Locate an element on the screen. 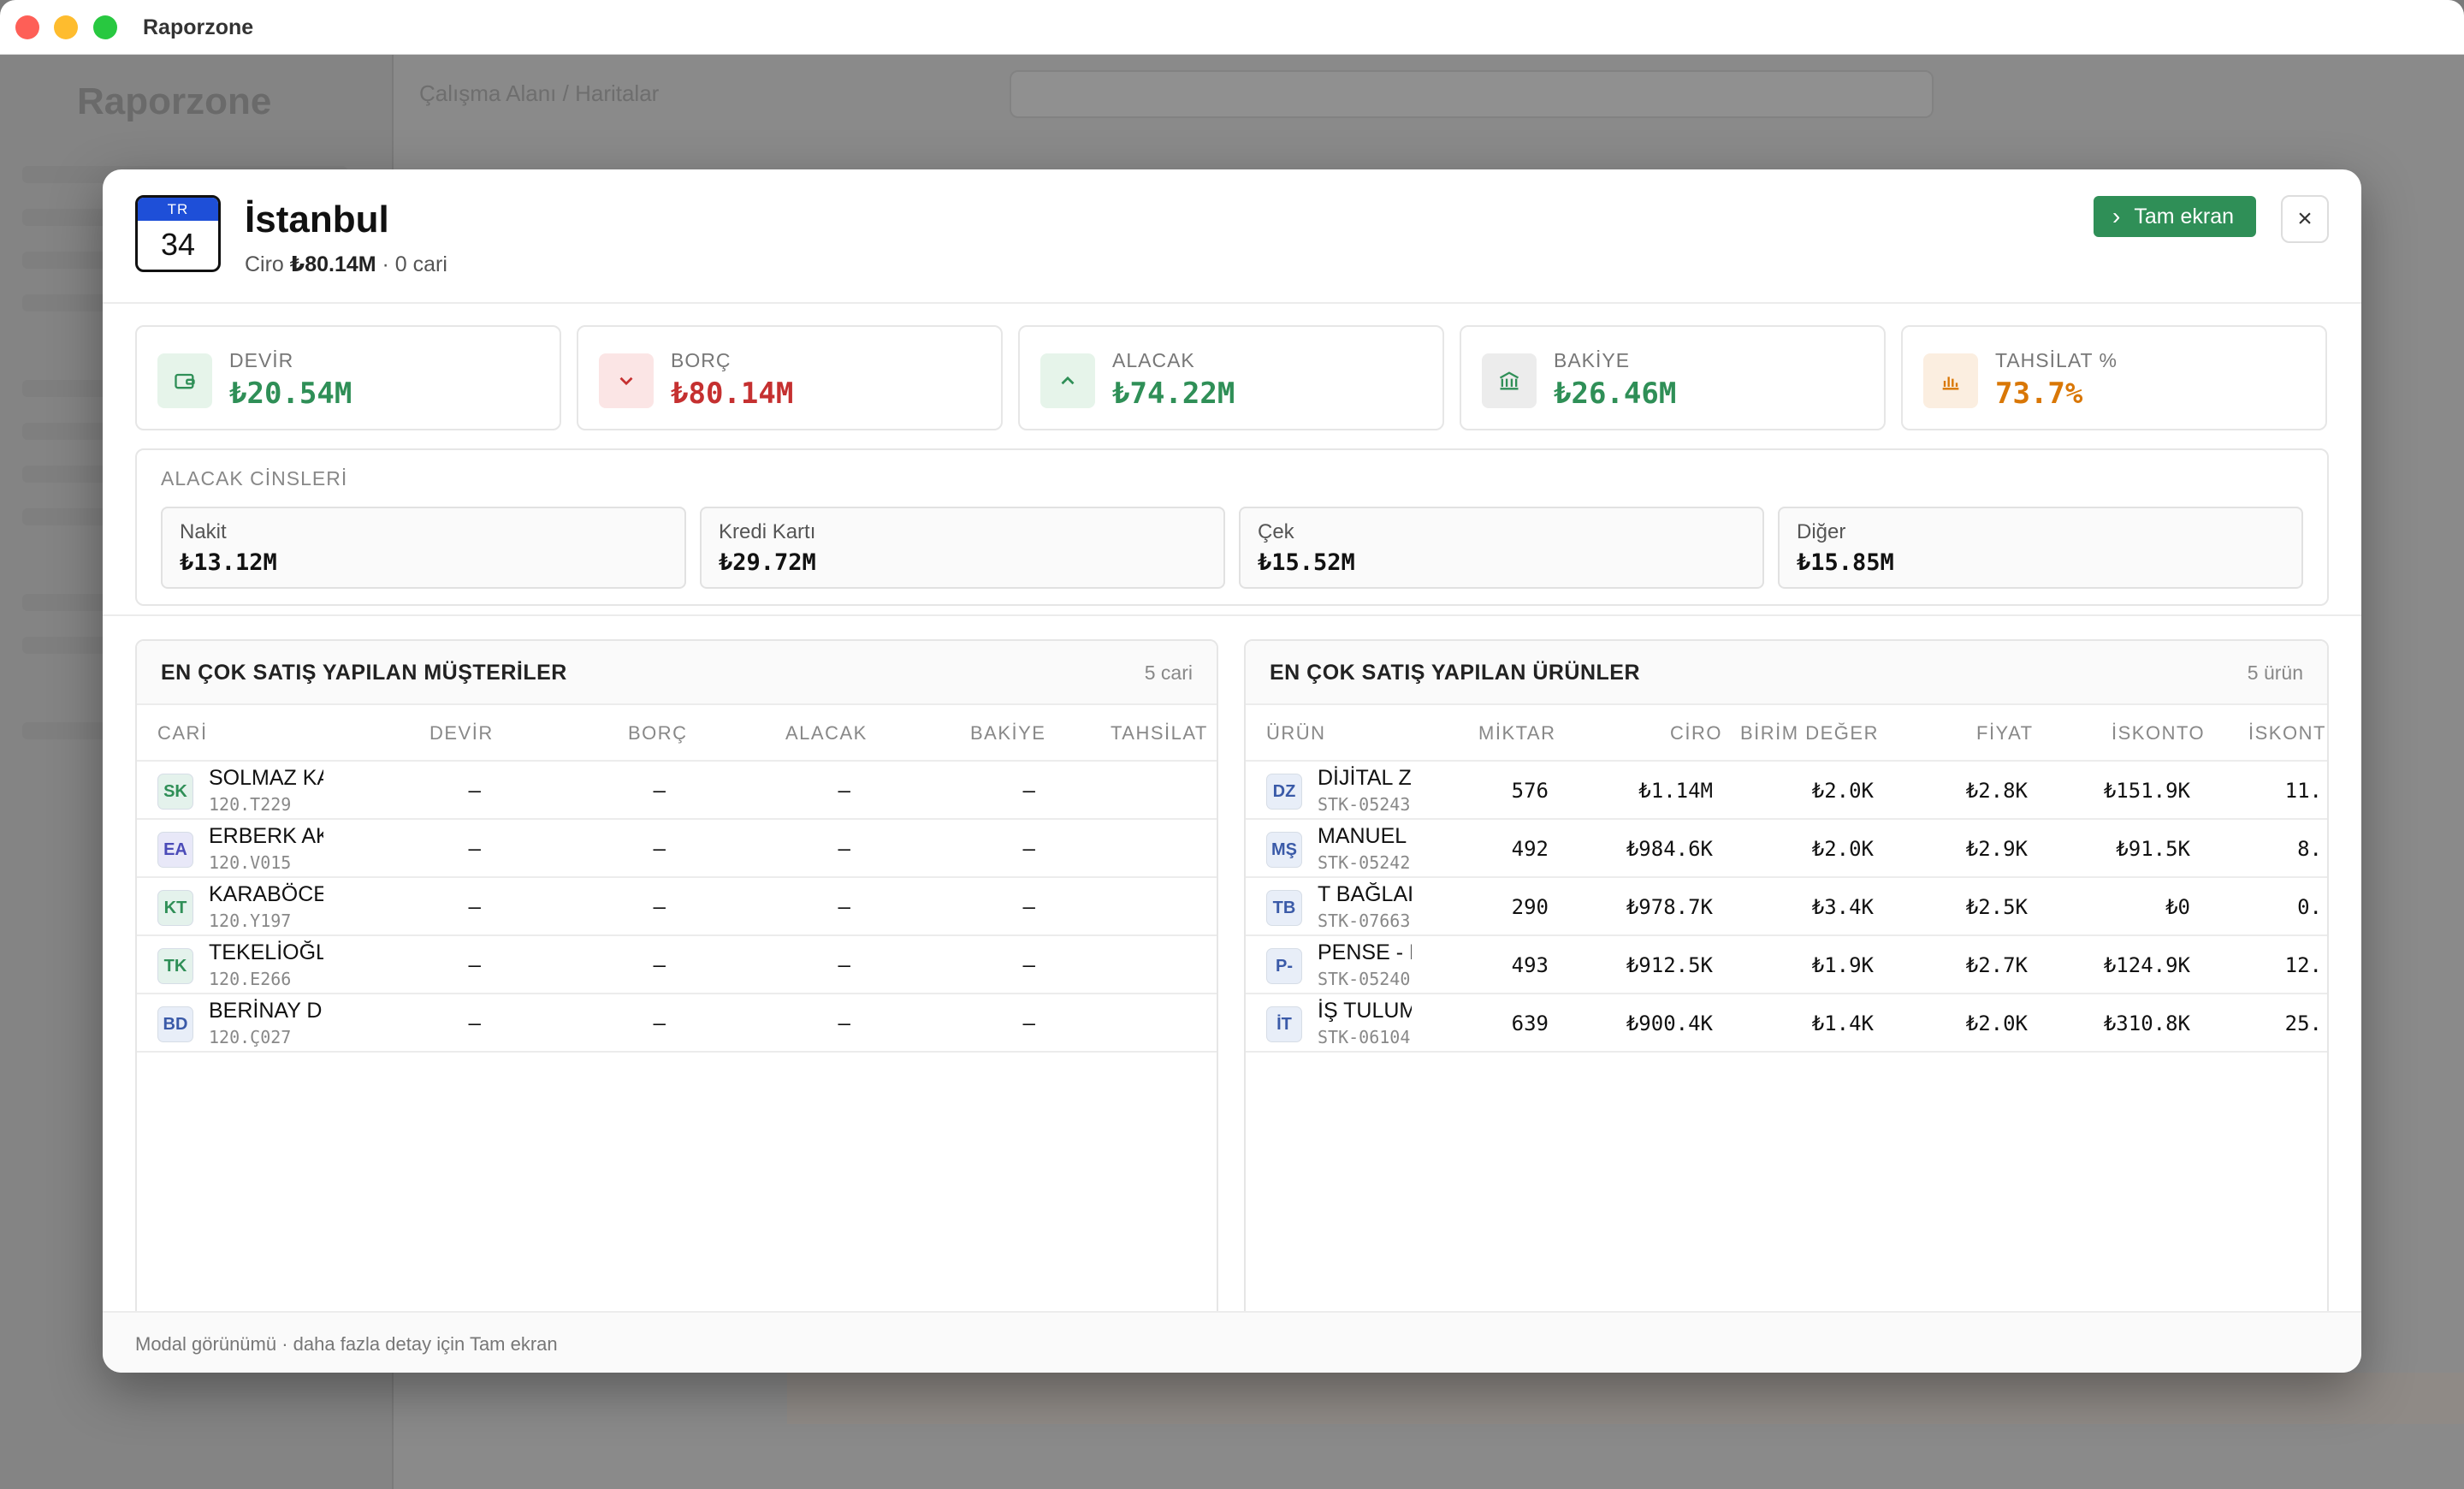 The height and width of the screenshot is (1489, 2464). product-name: DİJİTAL Z is located at coordinates (1365, 778).